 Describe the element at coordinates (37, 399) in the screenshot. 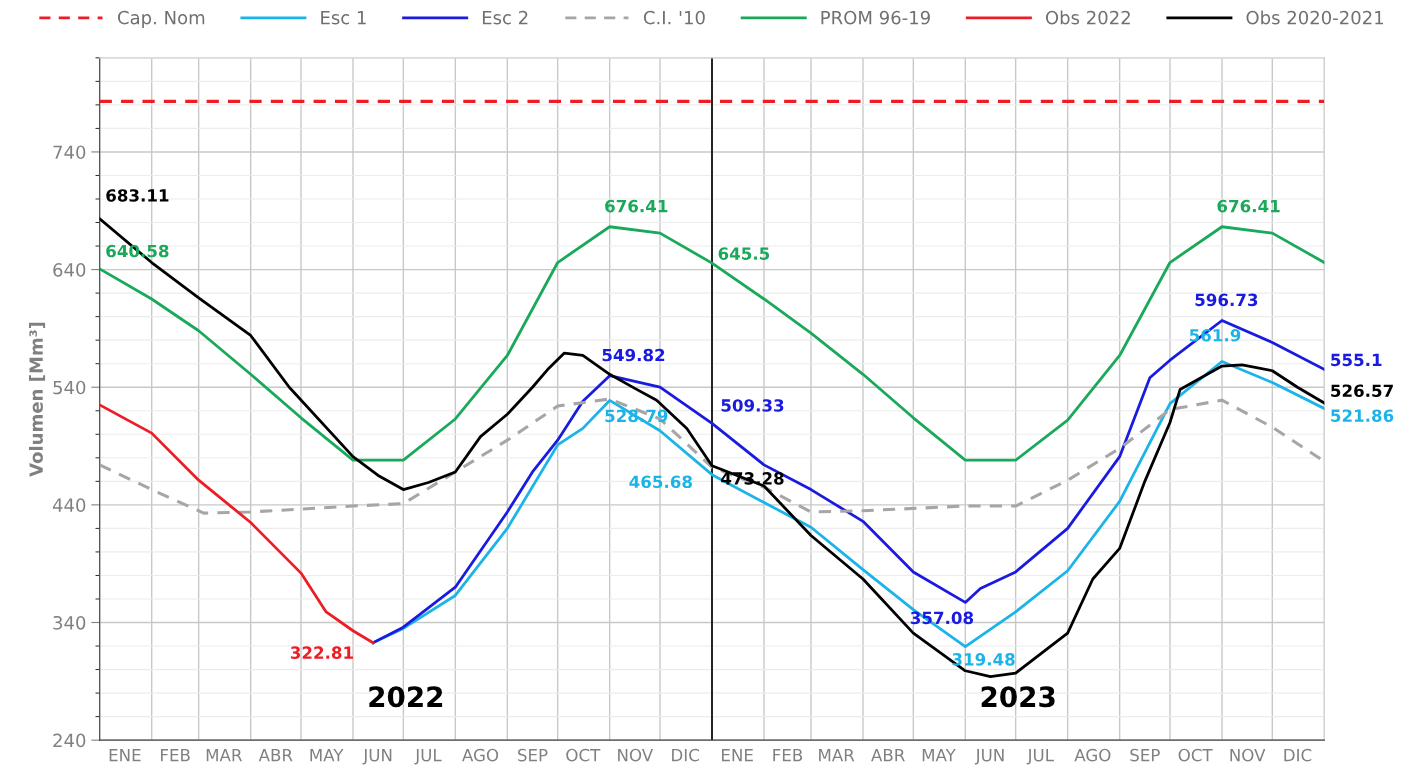

I see `y-axis-title: Volumen [Mm³]` at that location.